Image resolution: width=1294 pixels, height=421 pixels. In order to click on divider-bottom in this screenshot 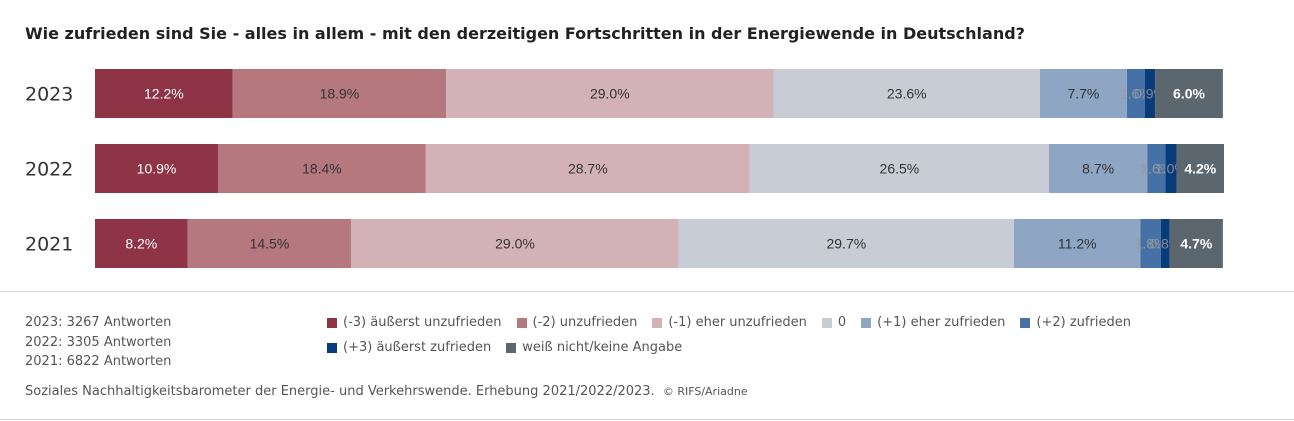, I will do `click(647, 419)`.